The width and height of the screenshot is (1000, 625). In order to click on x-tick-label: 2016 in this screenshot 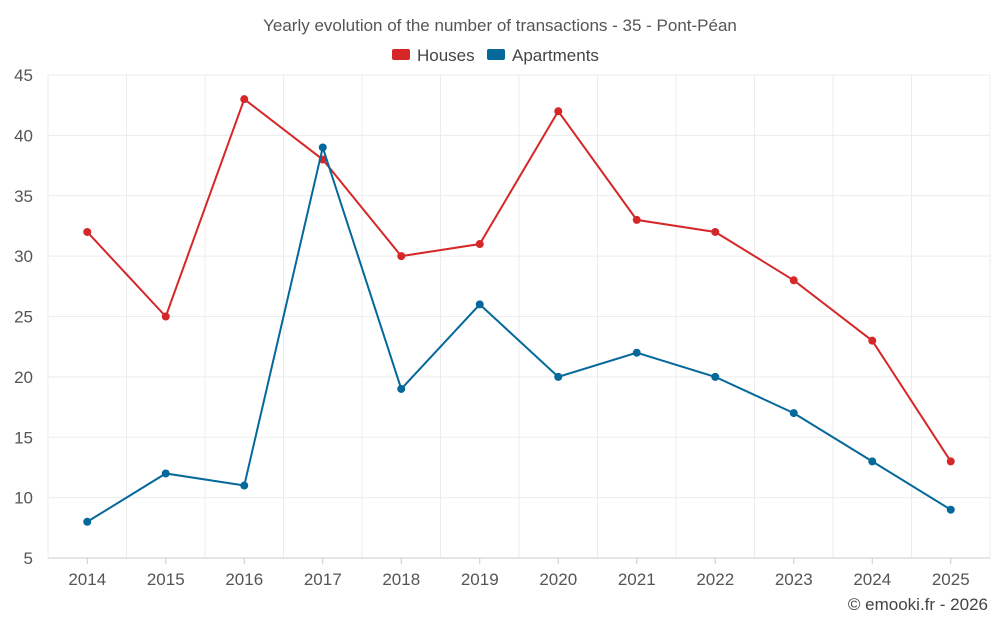, I will do `click(244, 579)`.